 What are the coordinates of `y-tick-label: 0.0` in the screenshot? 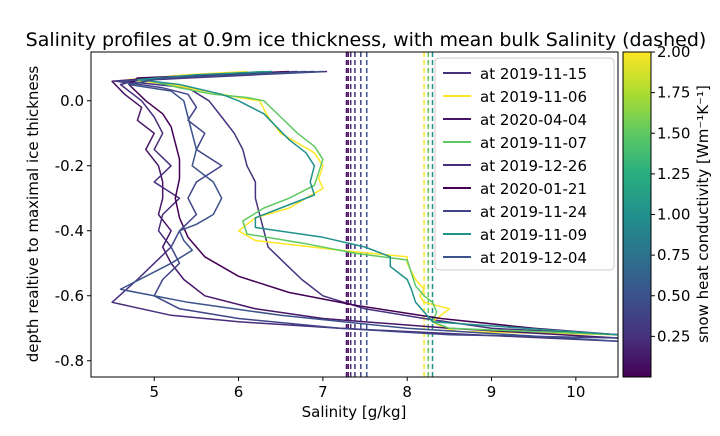 It's located at (72, 101).